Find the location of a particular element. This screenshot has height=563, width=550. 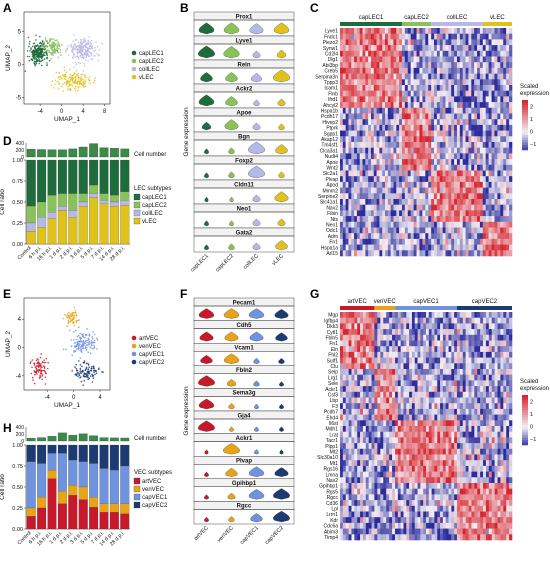

bar-segment-collLEC is located at coordinates (83, 204).